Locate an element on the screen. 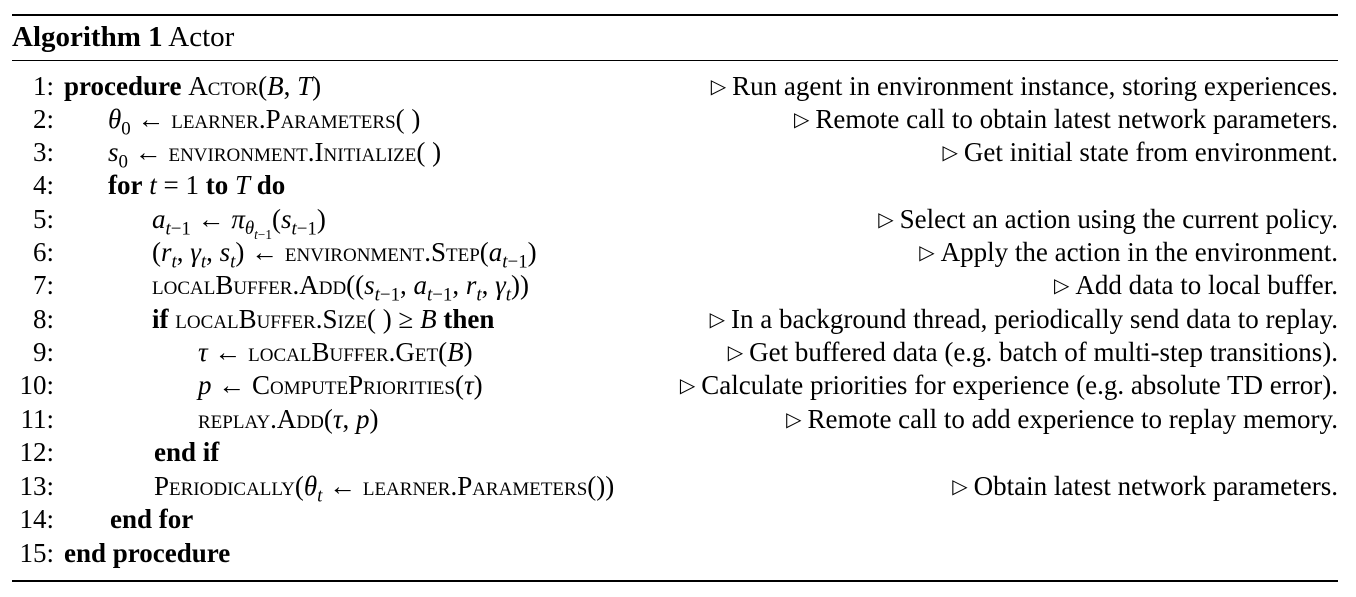 The height and width of the screenshot is (597, 1356). line-number: 7: is located at coordinates (43, 285).